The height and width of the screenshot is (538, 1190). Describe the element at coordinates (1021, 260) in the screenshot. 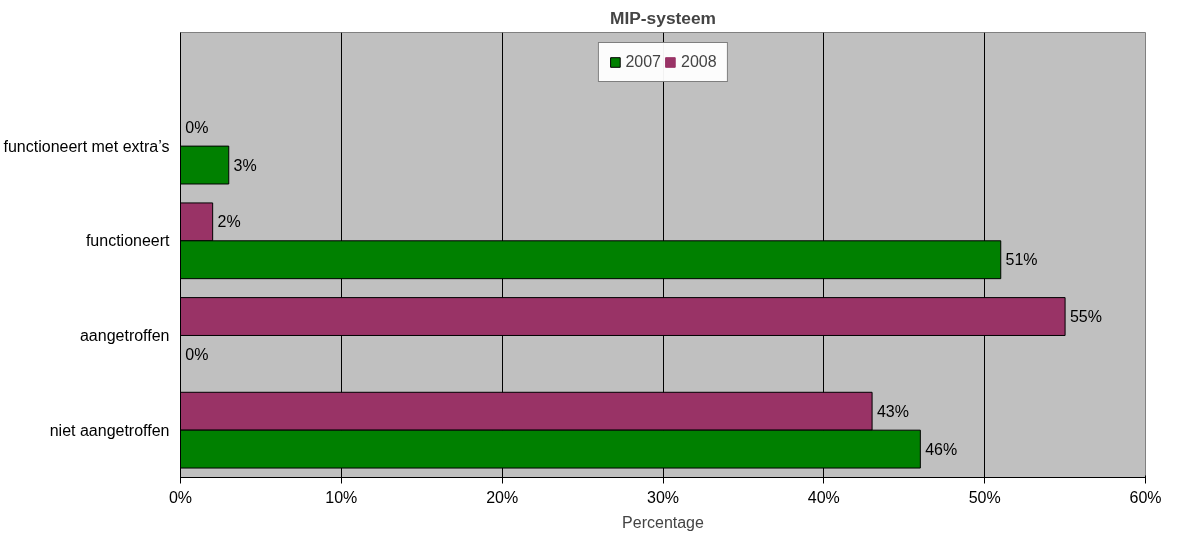

I see `data-label: 51%` at that location.